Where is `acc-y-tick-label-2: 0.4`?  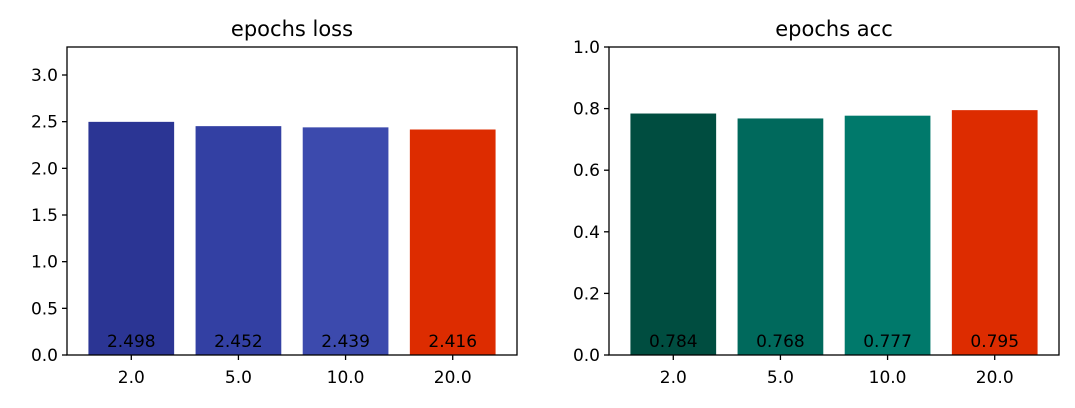
acc-y-tick-label-2: 0.4 is located at coordinates (586, 233).